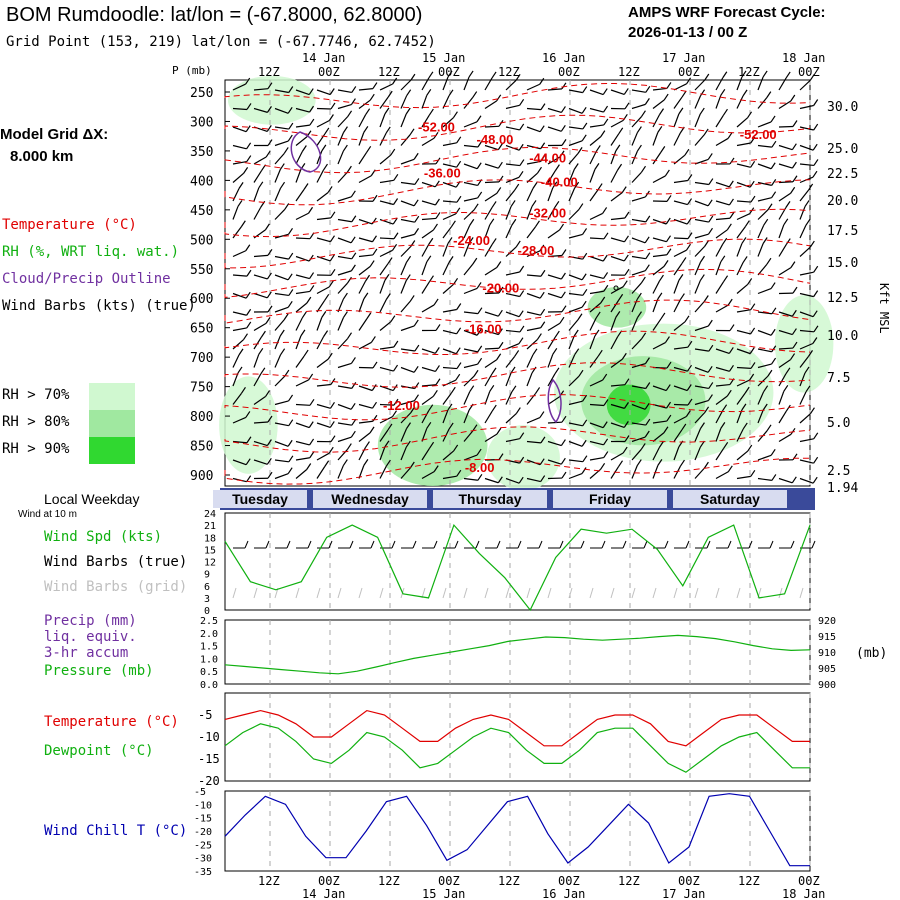  I want to click on top-time-tick: 00Z, so click(569, 72).